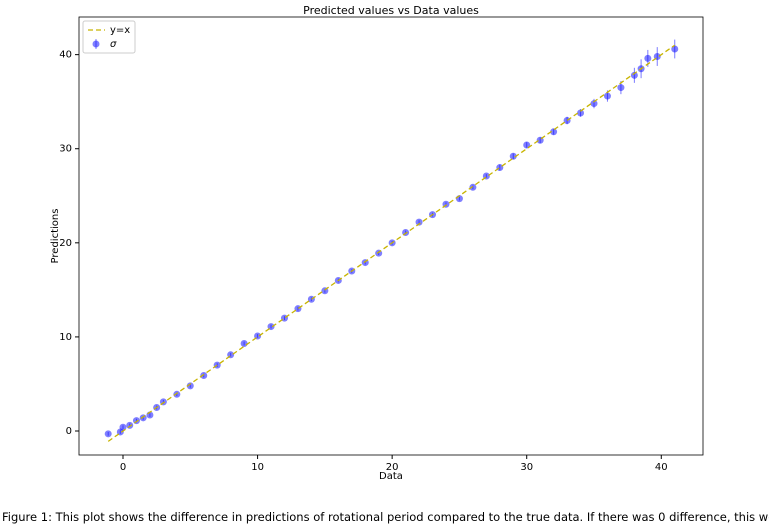 This screenshot has height=528, width=769. What do you see at coordinates (526, 467) in the screenshot?
I see `x-tick-label: 30` at bounding box center [526, 467].